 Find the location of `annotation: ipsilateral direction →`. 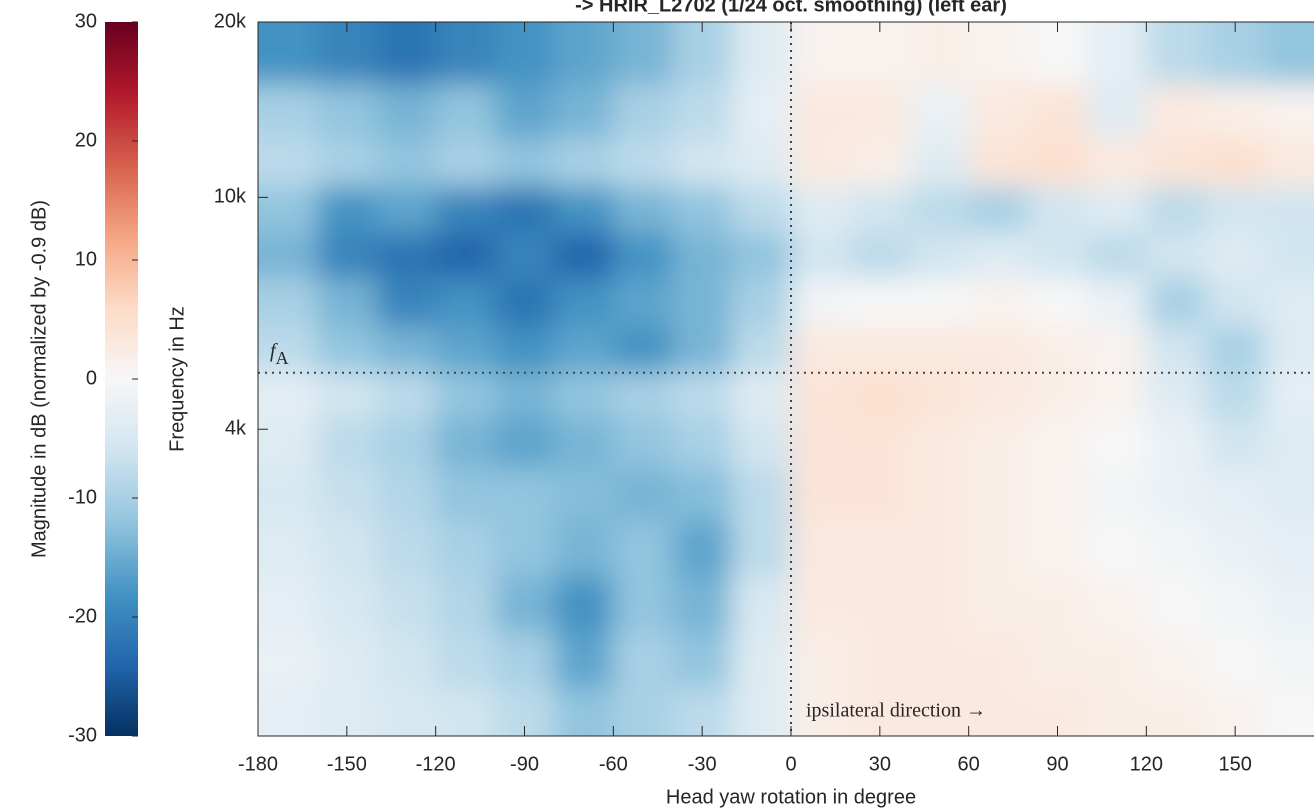

annotation: ipsilateral direction → is located at coordinates (896, 711).